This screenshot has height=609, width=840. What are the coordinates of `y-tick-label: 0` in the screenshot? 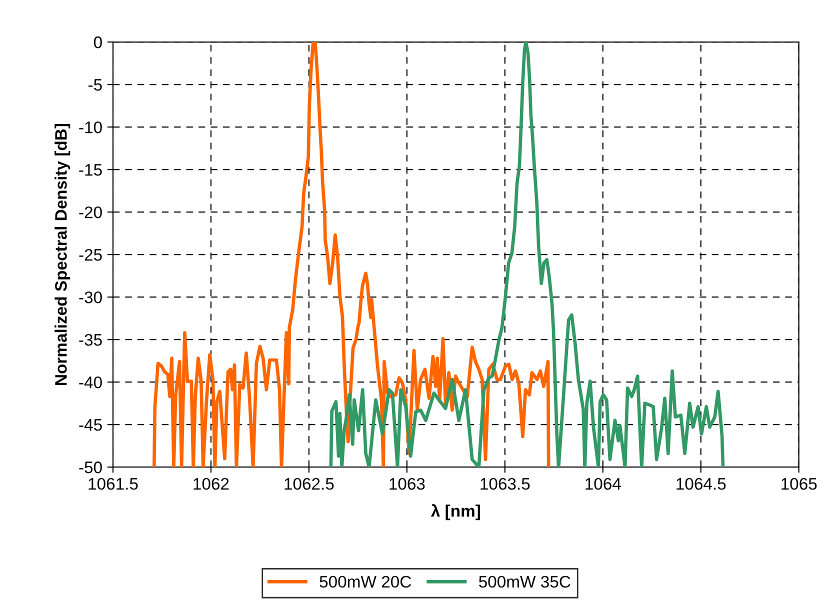 It's located at (98, 42).